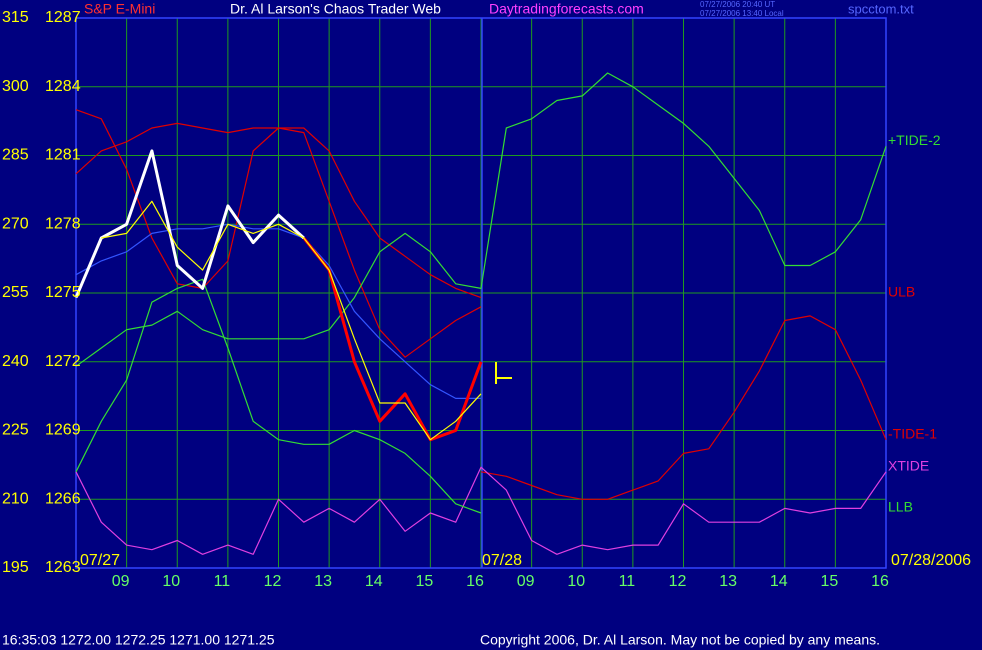  What do you see at coordinates (63, 430) in the screenshot?
I see `y2-tick-label: 1269` at bounding box center [63, 430].